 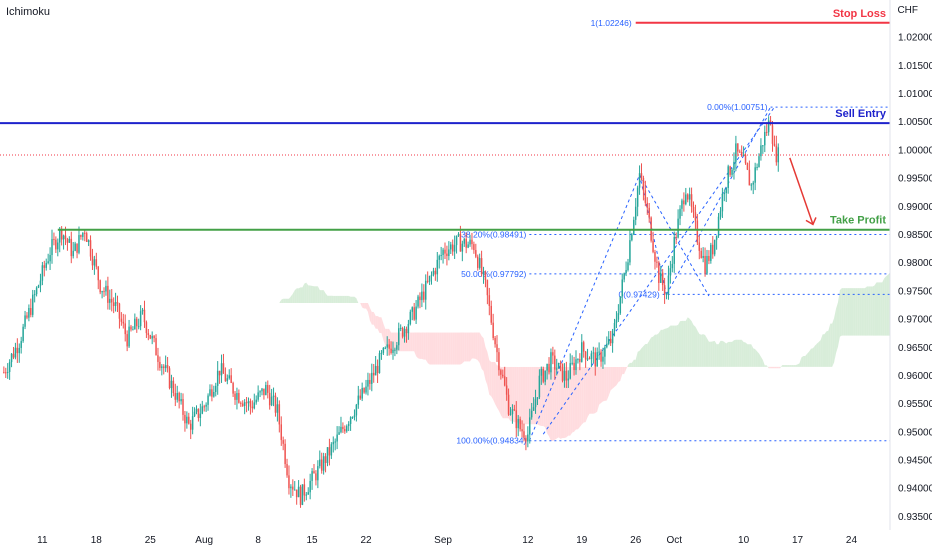 What do you see at coordinates (674, 540) in the screenshot?
I see `x-tick-label: Oct` at bounding box center [674, 540].